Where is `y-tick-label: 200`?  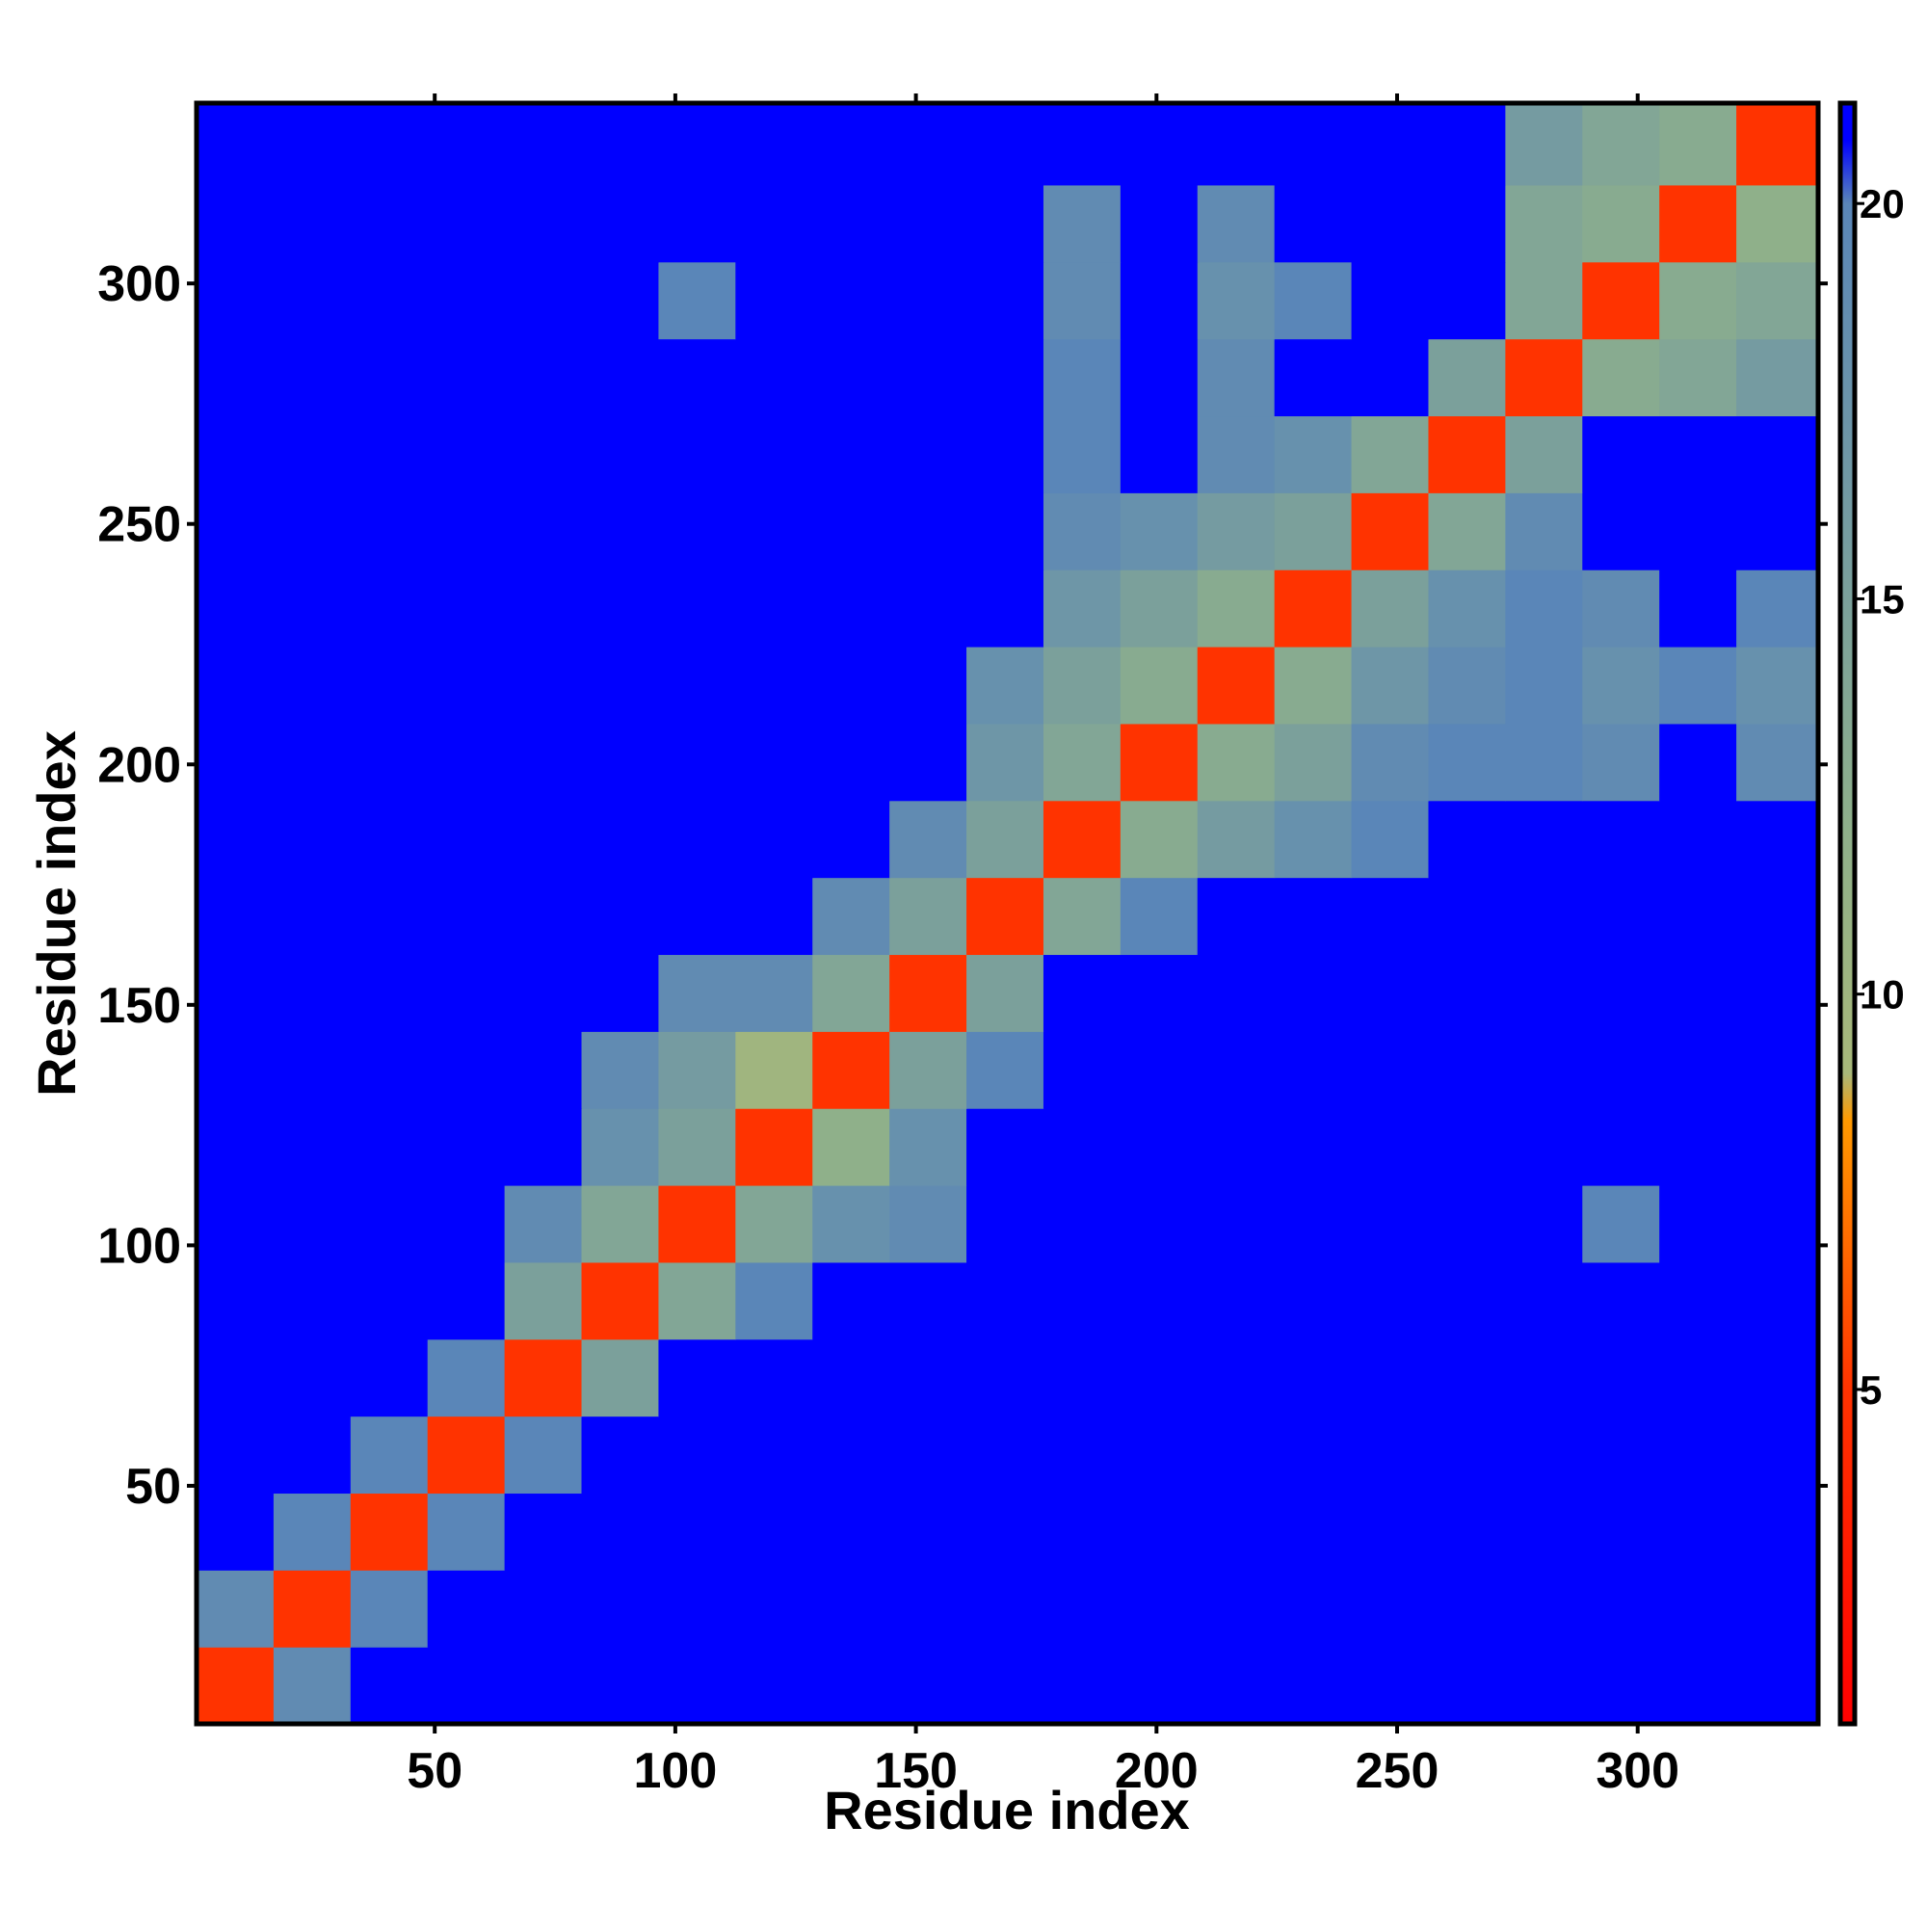
y-tick-label: 200 is located at coordinates (139, 765).